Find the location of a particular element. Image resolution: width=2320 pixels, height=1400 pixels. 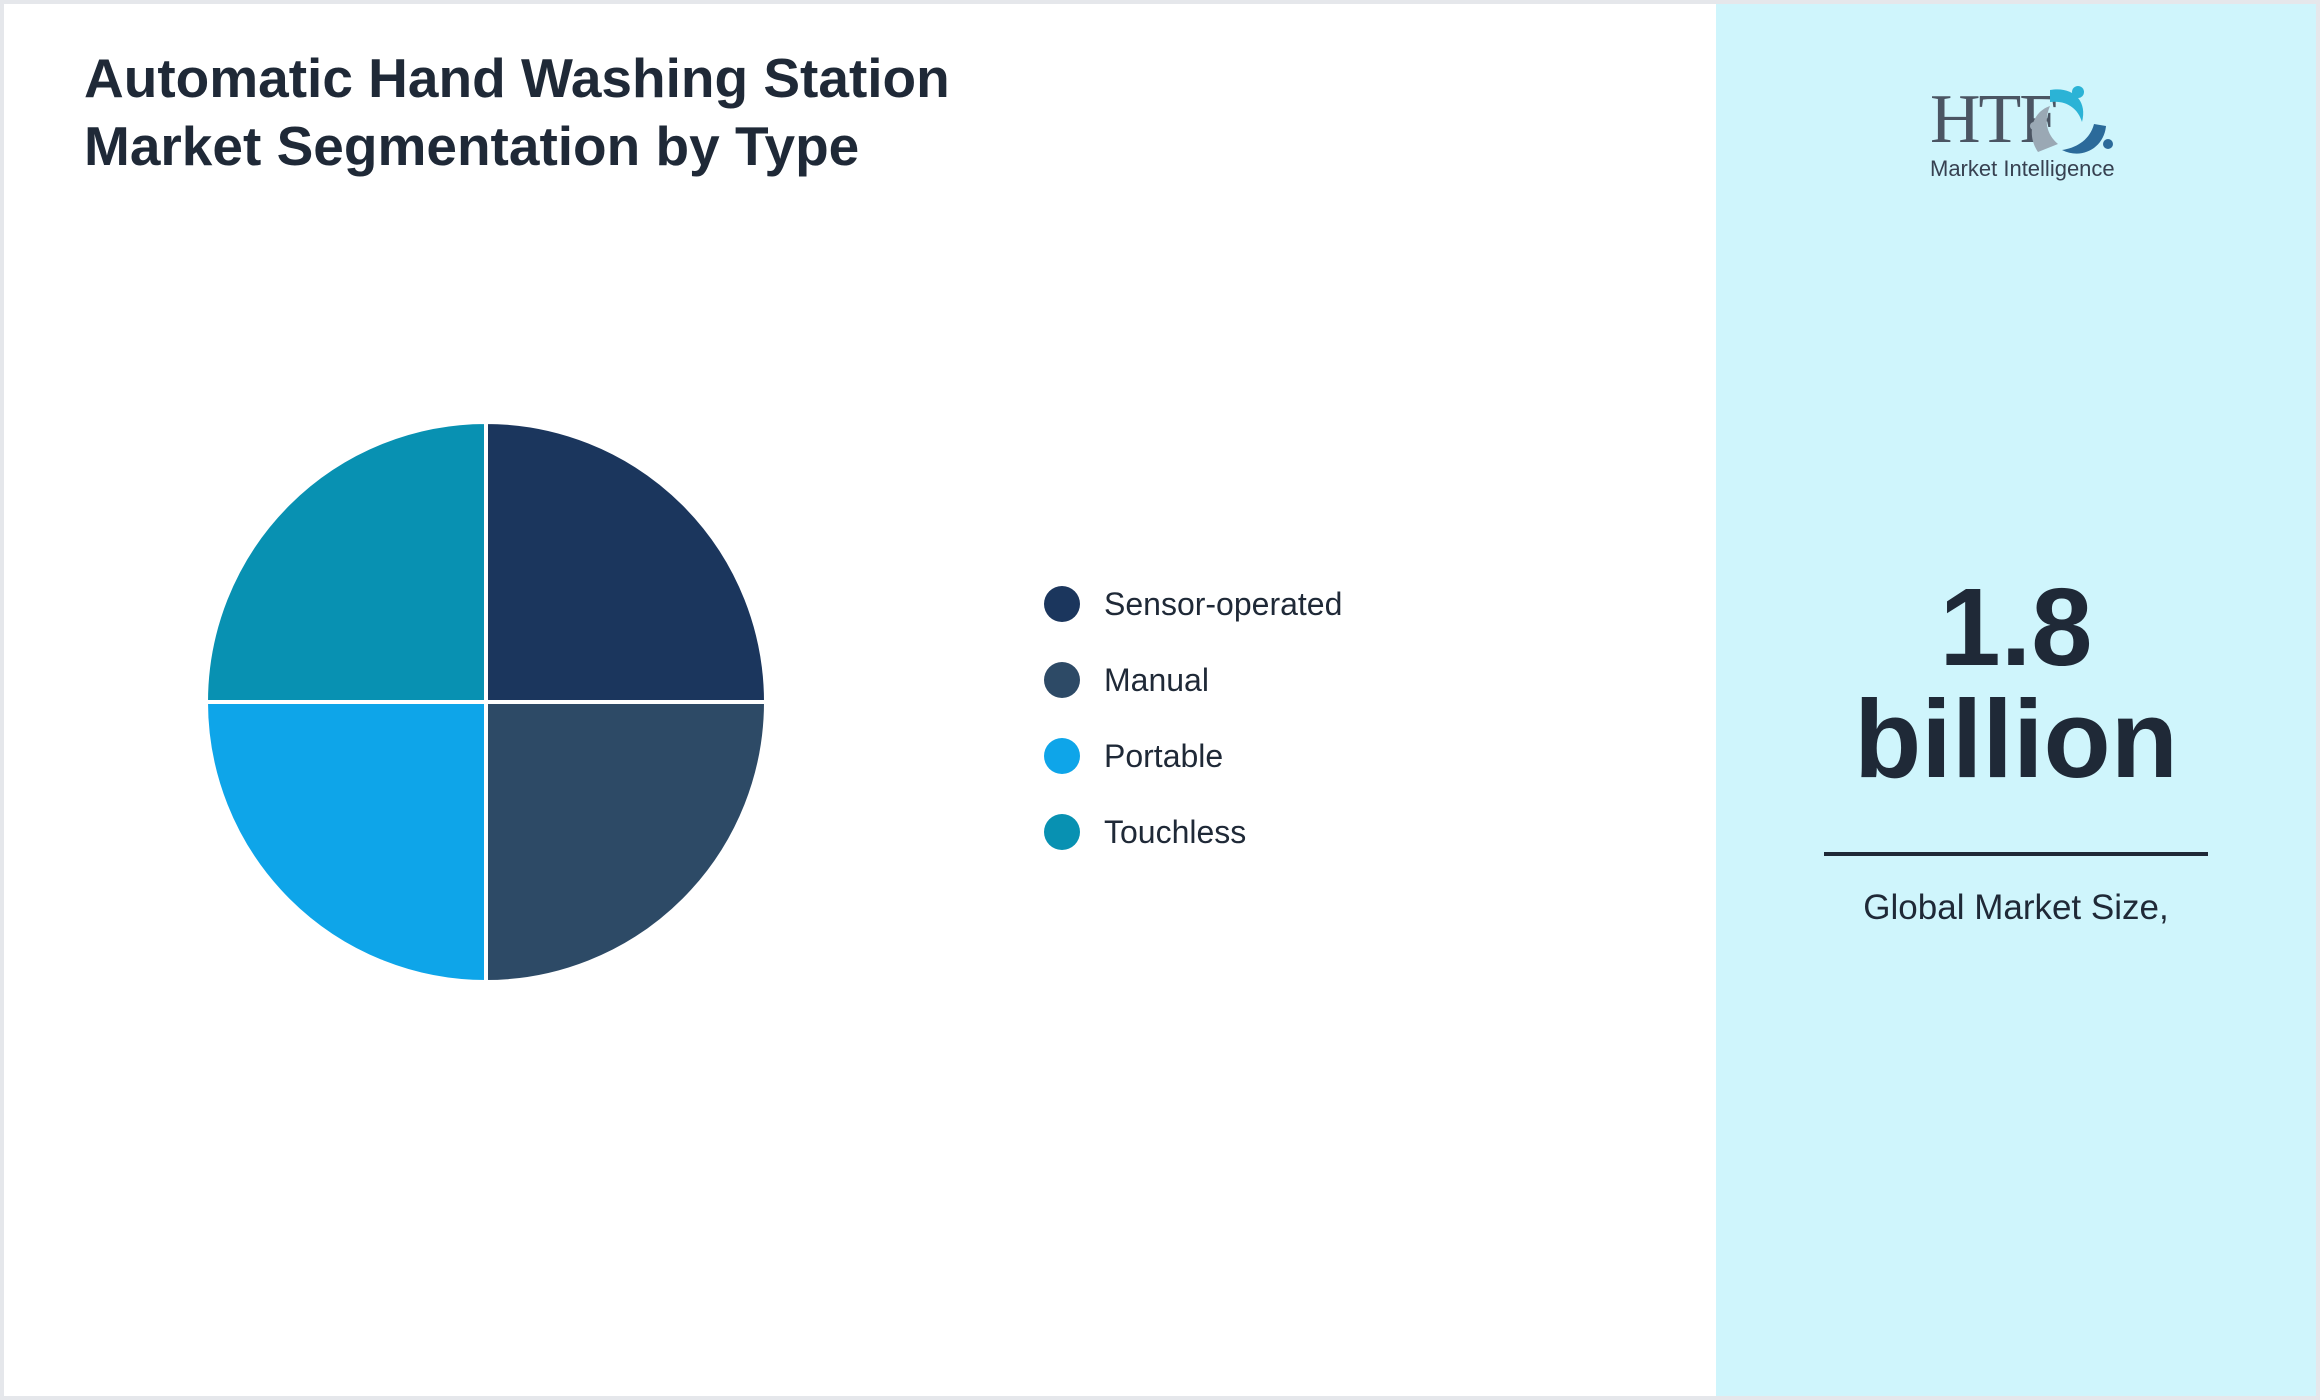

legend-item: Portable is located at coordinates (1193, 756).